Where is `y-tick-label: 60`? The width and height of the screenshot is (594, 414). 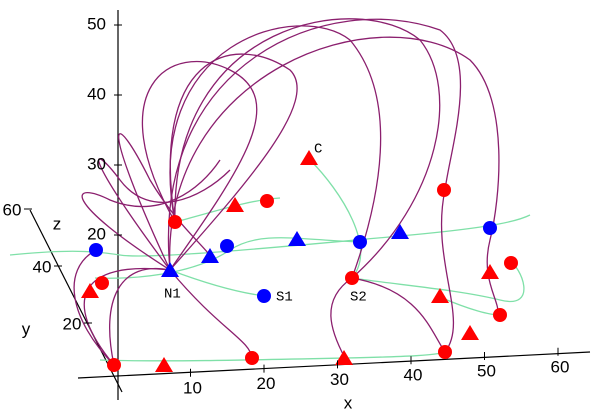
y-tick-label: 60 is located at coordinates (12, 209).